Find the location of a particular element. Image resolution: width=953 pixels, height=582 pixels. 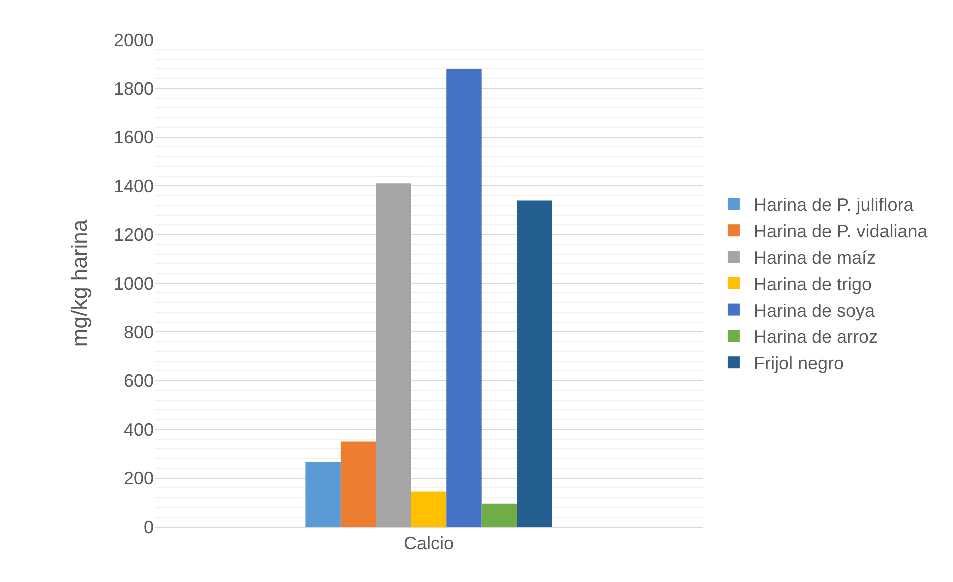

legend-label: Harina de P. juliflora is located at coordinates (834, 205).